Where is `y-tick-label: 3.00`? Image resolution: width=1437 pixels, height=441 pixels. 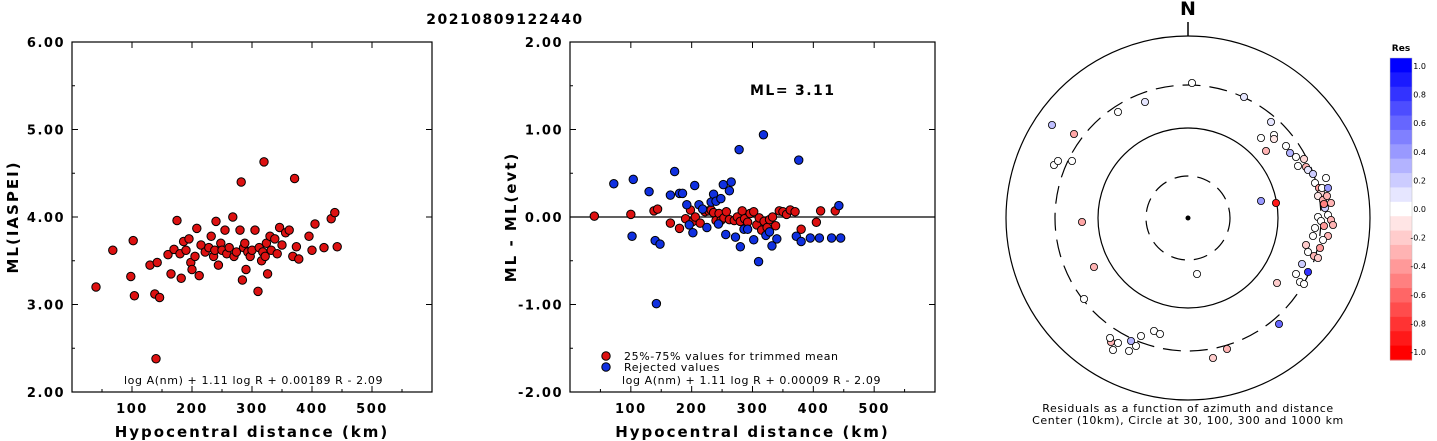
y-tick-label: 3.00 is located at coordinates (46, 306).